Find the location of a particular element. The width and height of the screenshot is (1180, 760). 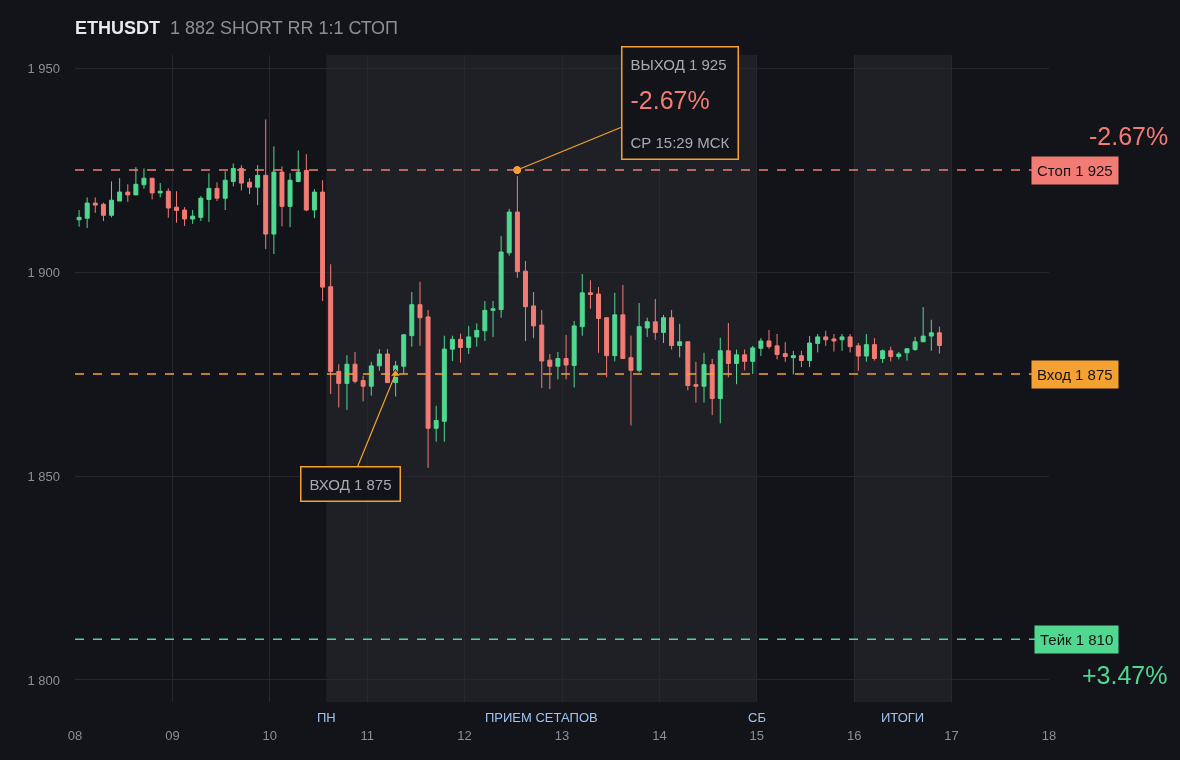

band-label: ПРИЕМ СЕТАПОВ is located at coordinates (541, 717).